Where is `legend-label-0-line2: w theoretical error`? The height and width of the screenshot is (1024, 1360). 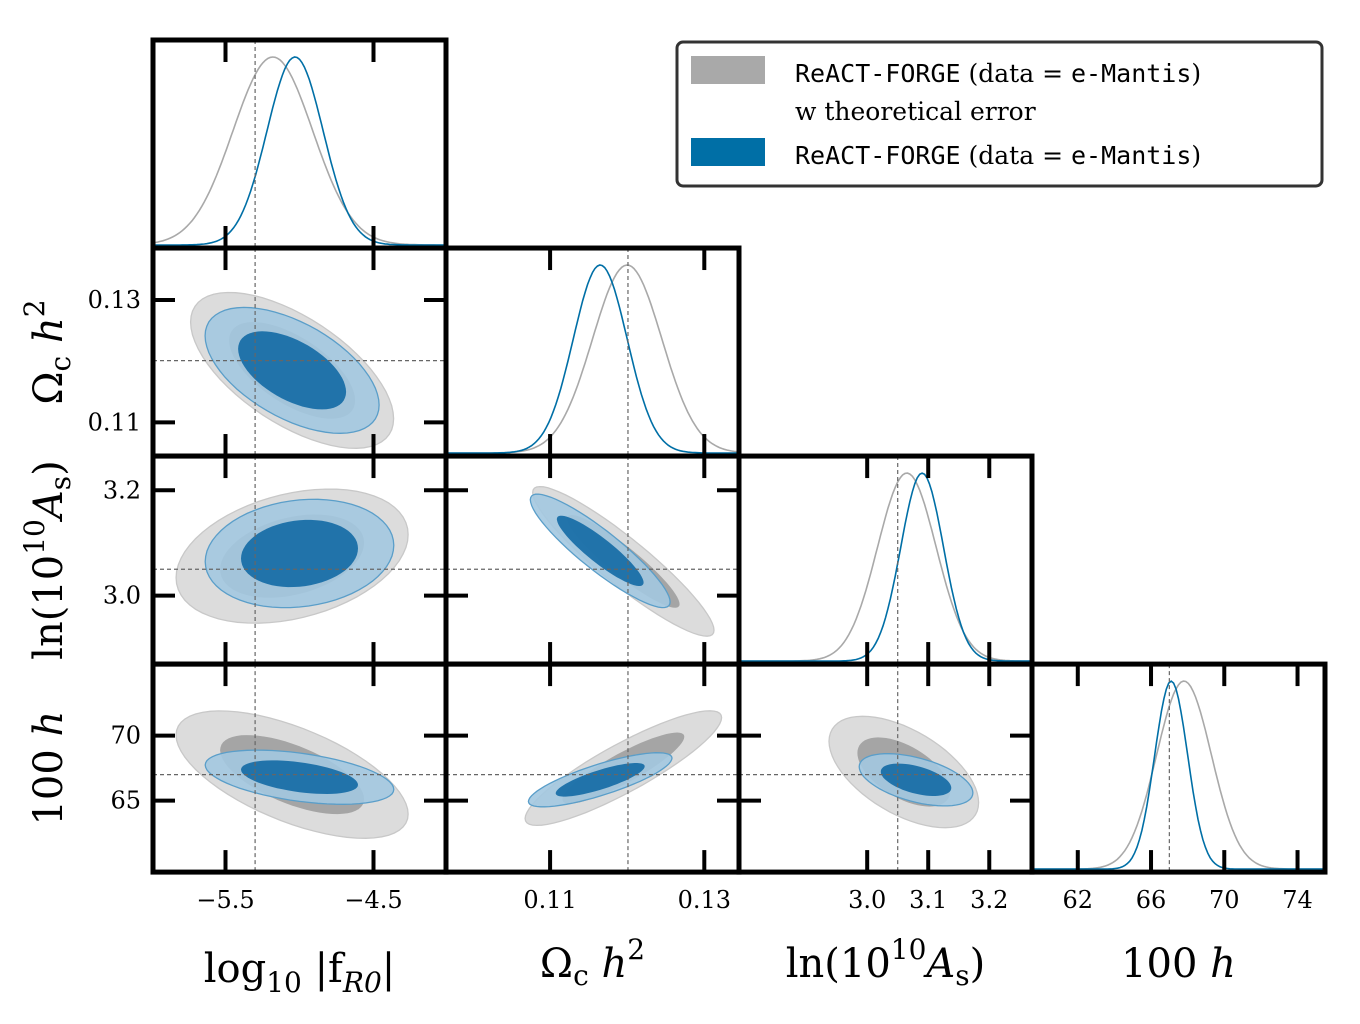
legend-label-0-line2: w theoretical error is located at coordinates (915, 111).